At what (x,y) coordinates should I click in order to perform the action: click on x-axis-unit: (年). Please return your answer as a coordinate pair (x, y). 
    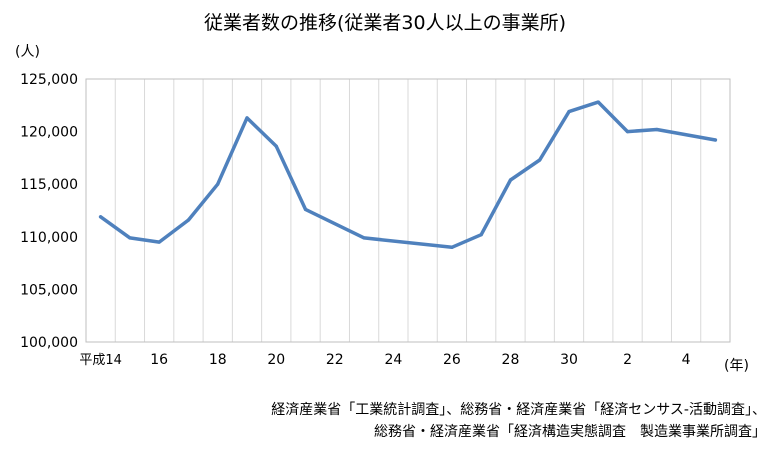
    Looking at the image, I should click on (736, 366).